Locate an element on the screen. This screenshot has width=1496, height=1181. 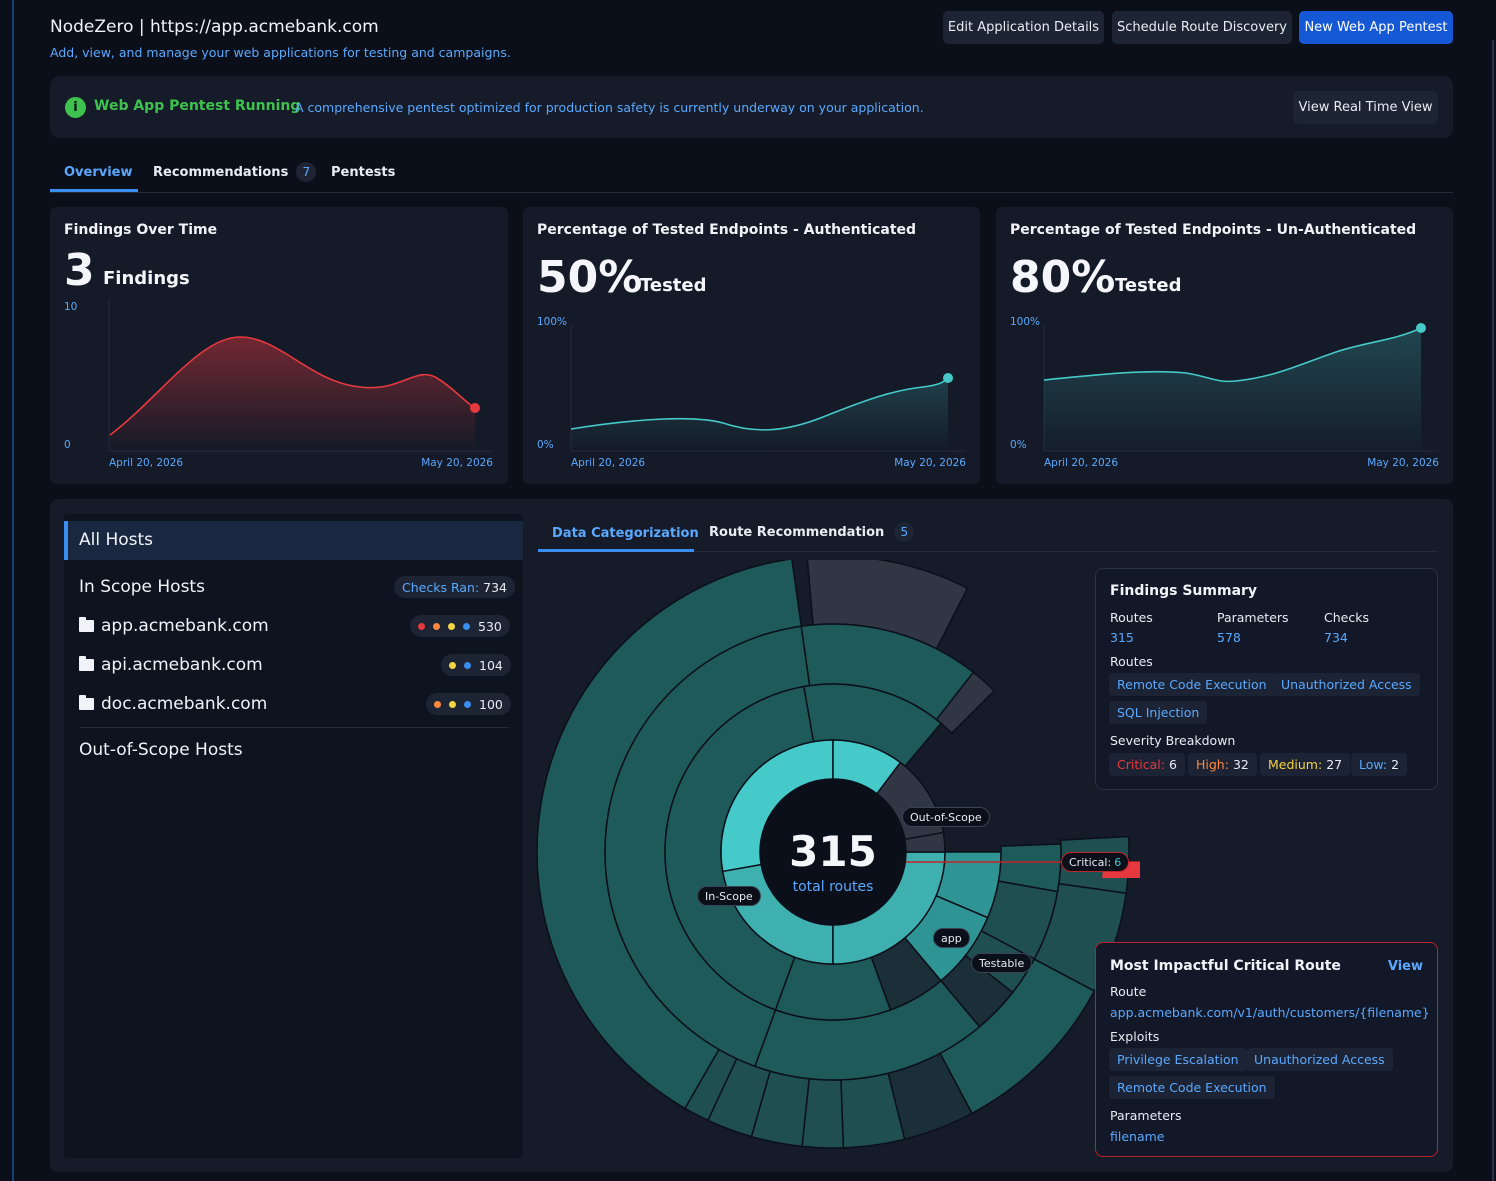
view-real-time-button: View Real Time View is located at coordinates (1365, 107).